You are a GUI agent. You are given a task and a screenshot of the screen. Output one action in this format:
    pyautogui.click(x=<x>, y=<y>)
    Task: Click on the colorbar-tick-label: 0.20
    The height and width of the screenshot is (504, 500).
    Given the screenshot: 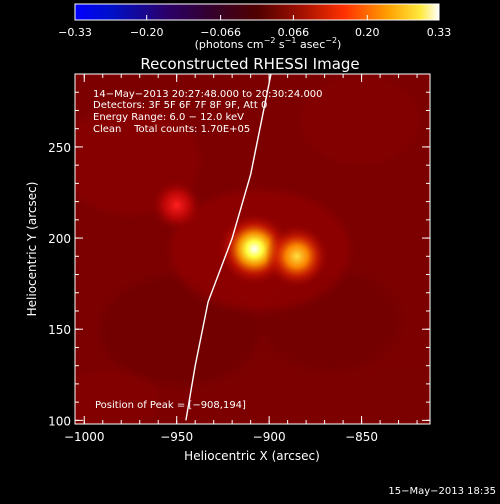 What is the action you would take?
    pyautogui.click(x=367, y=32)
    